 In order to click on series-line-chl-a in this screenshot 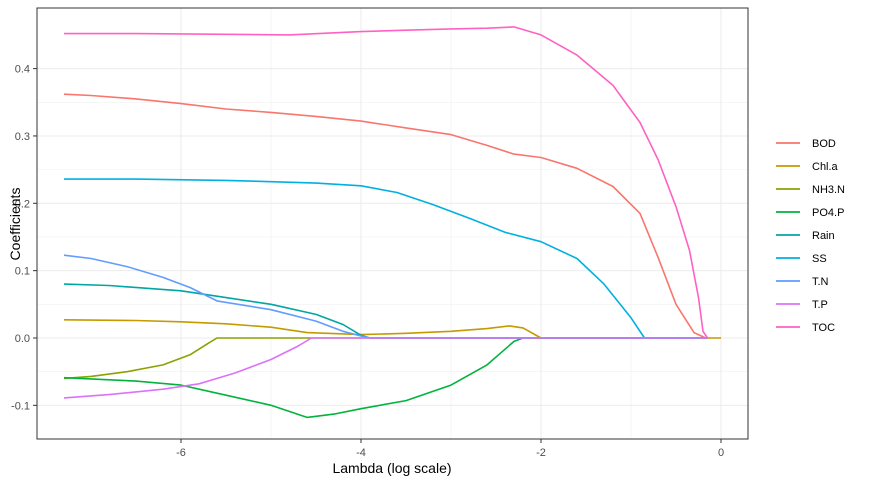, I will do `click(392, 329)`.